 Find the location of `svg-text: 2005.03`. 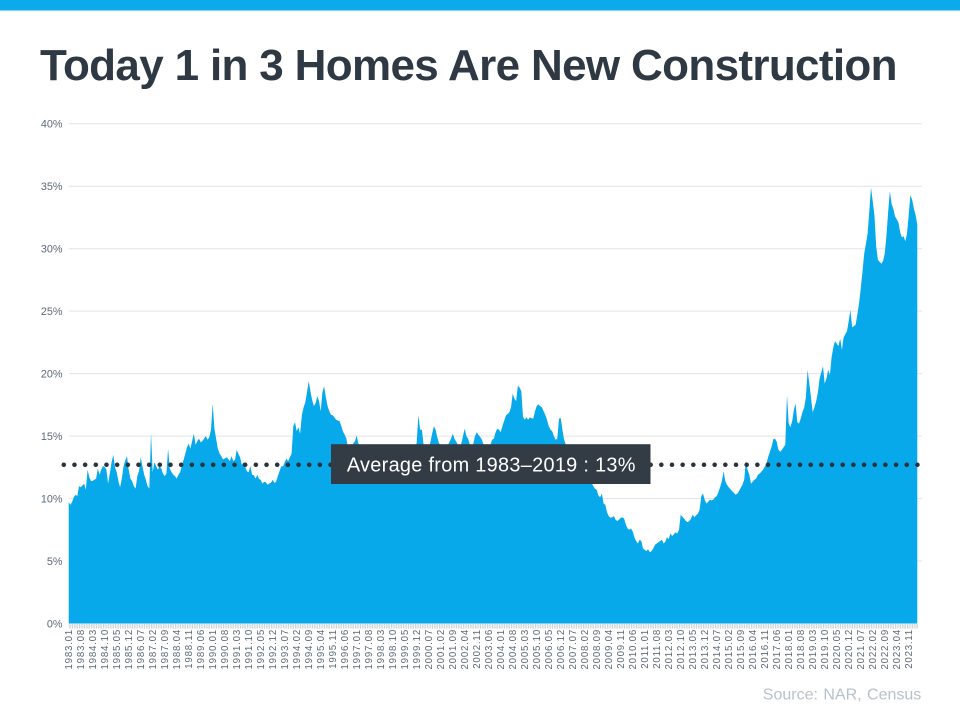

svg-text: 2005.03 is located at coordinates (525, 649).